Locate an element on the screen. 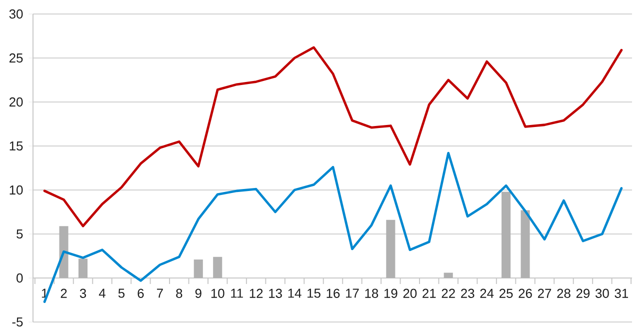  x-tick-label: 11 is located at coordinates (237, 293).